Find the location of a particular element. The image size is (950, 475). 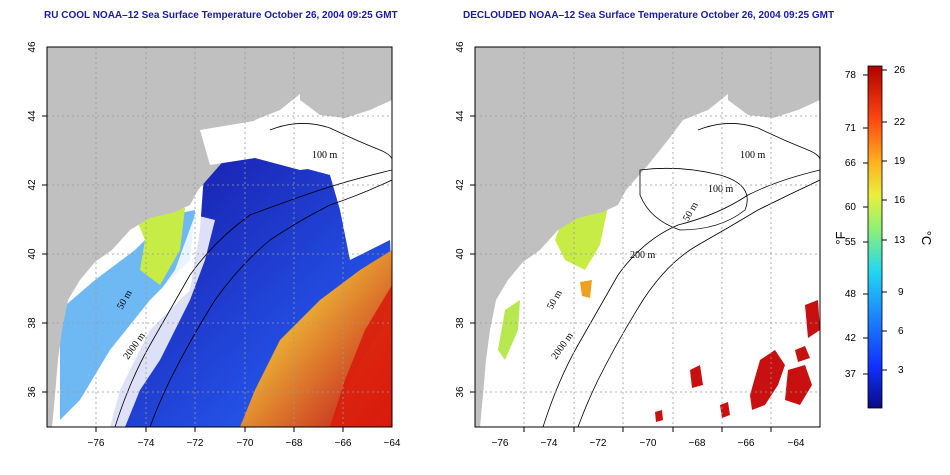

right-x-tick: −70 is located at coordinates (648, 443).